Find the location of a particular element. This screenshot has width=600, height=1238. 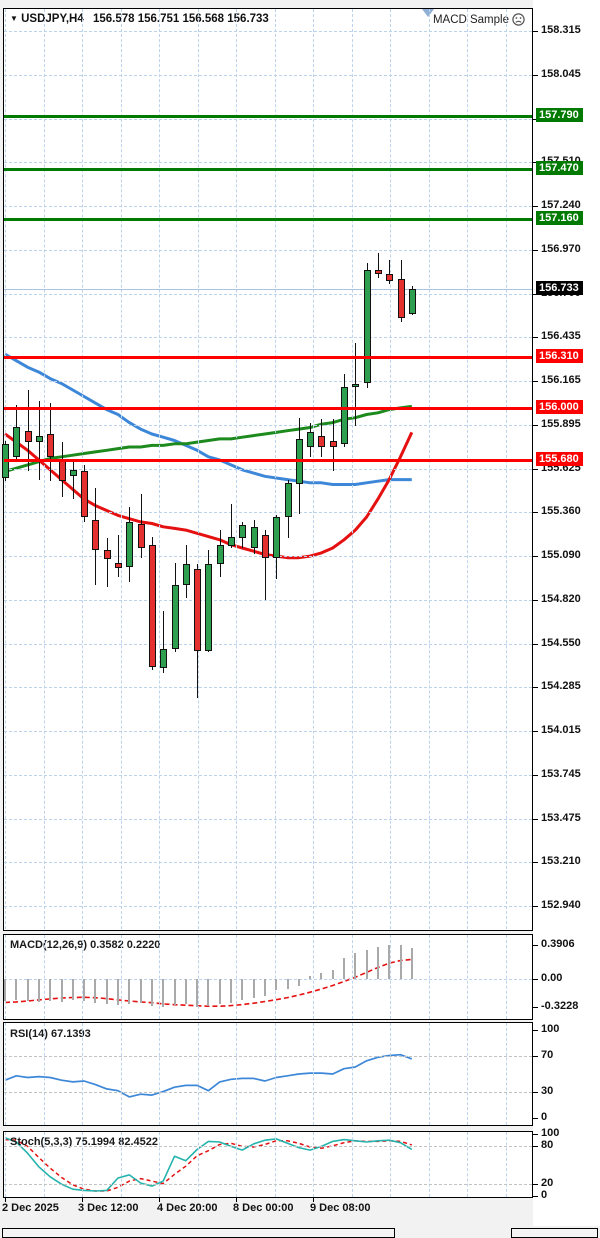

green-level-price-badge: 157.160 is located at coordinates (559, 218).